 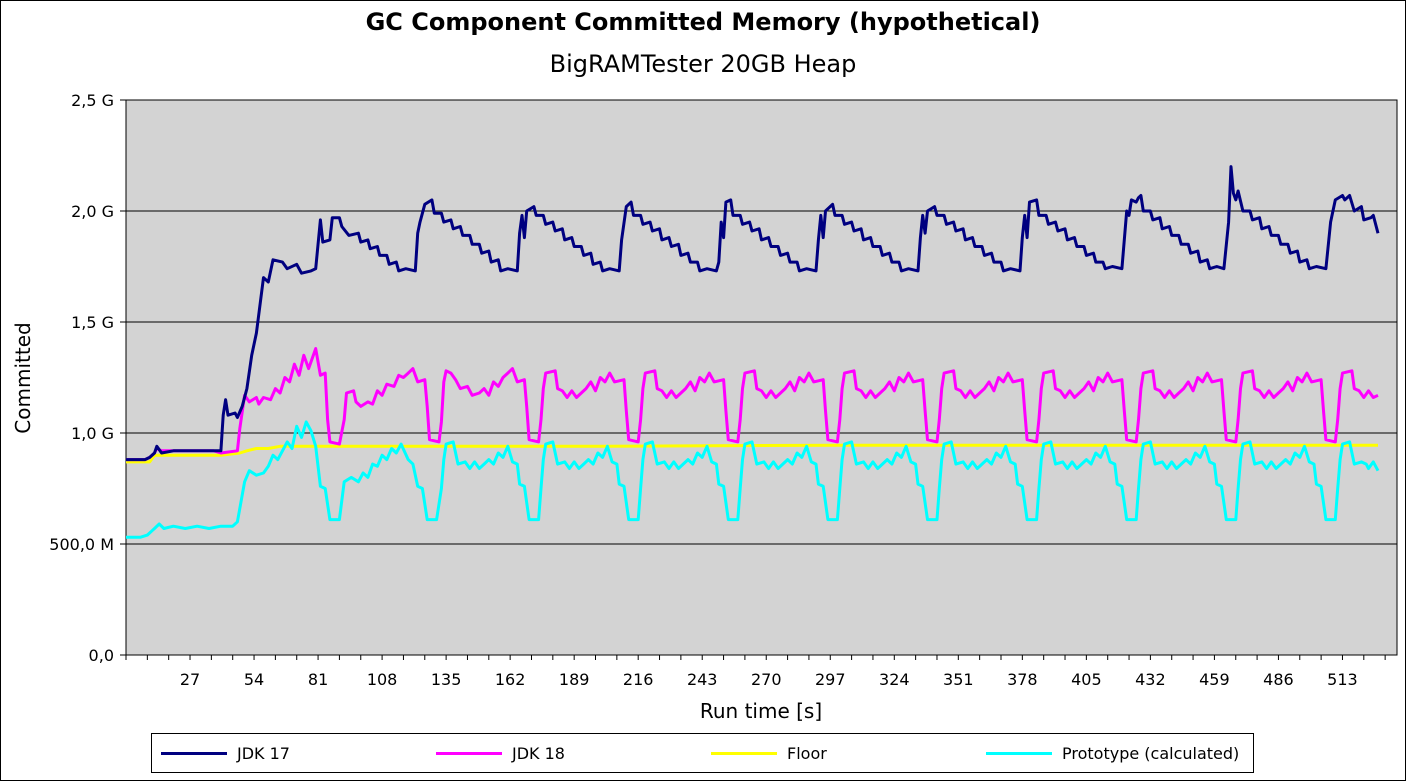 I want to click on legend-item-jdk17: JDK 17, so click(x=225, y=753).